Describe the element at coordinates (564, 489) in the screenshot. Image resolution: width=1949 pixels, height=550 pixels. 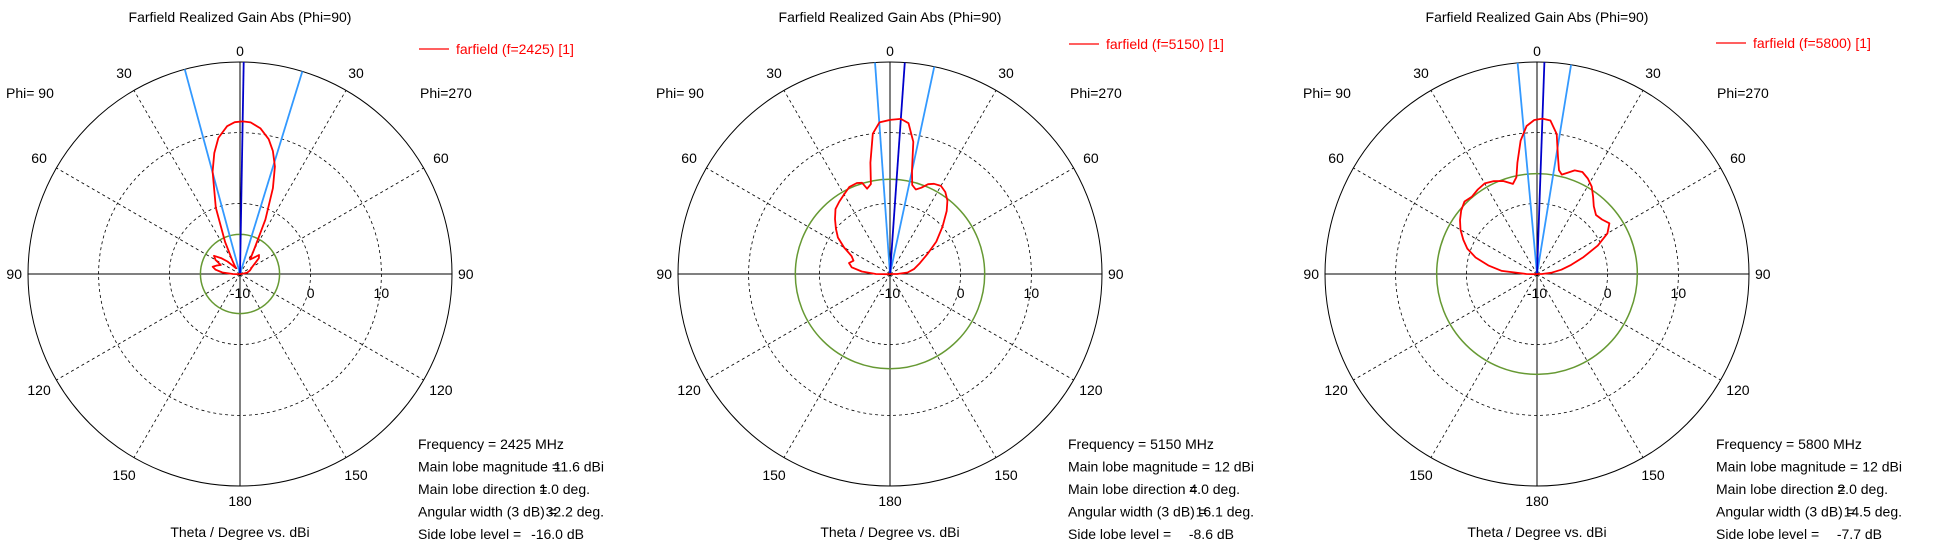
I see `info-value: 1.0 deg.` at that location.